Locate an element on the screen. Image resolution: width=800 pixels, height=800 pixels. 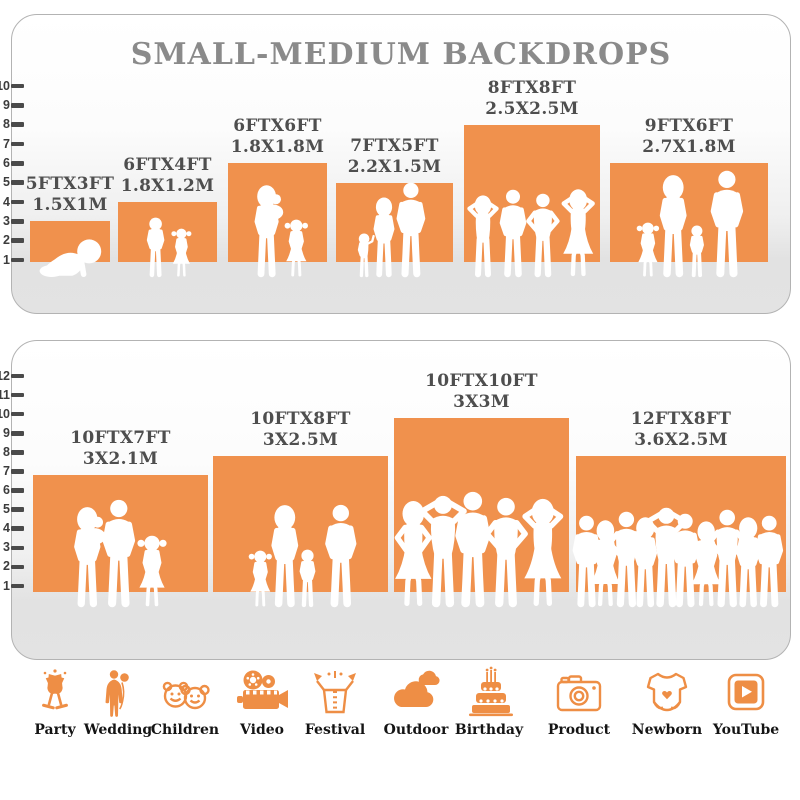
ruler-tick-4: 4 is located at coordinates (12, 528).